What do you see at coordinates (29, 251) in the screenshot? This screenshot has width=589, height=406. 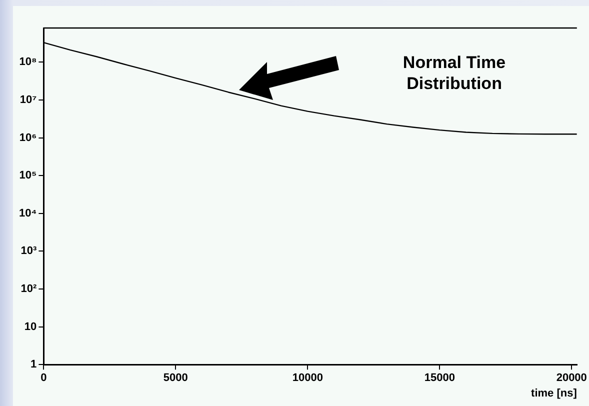 I see `y-tick-label: 10³` at bounding box center [29, 251].